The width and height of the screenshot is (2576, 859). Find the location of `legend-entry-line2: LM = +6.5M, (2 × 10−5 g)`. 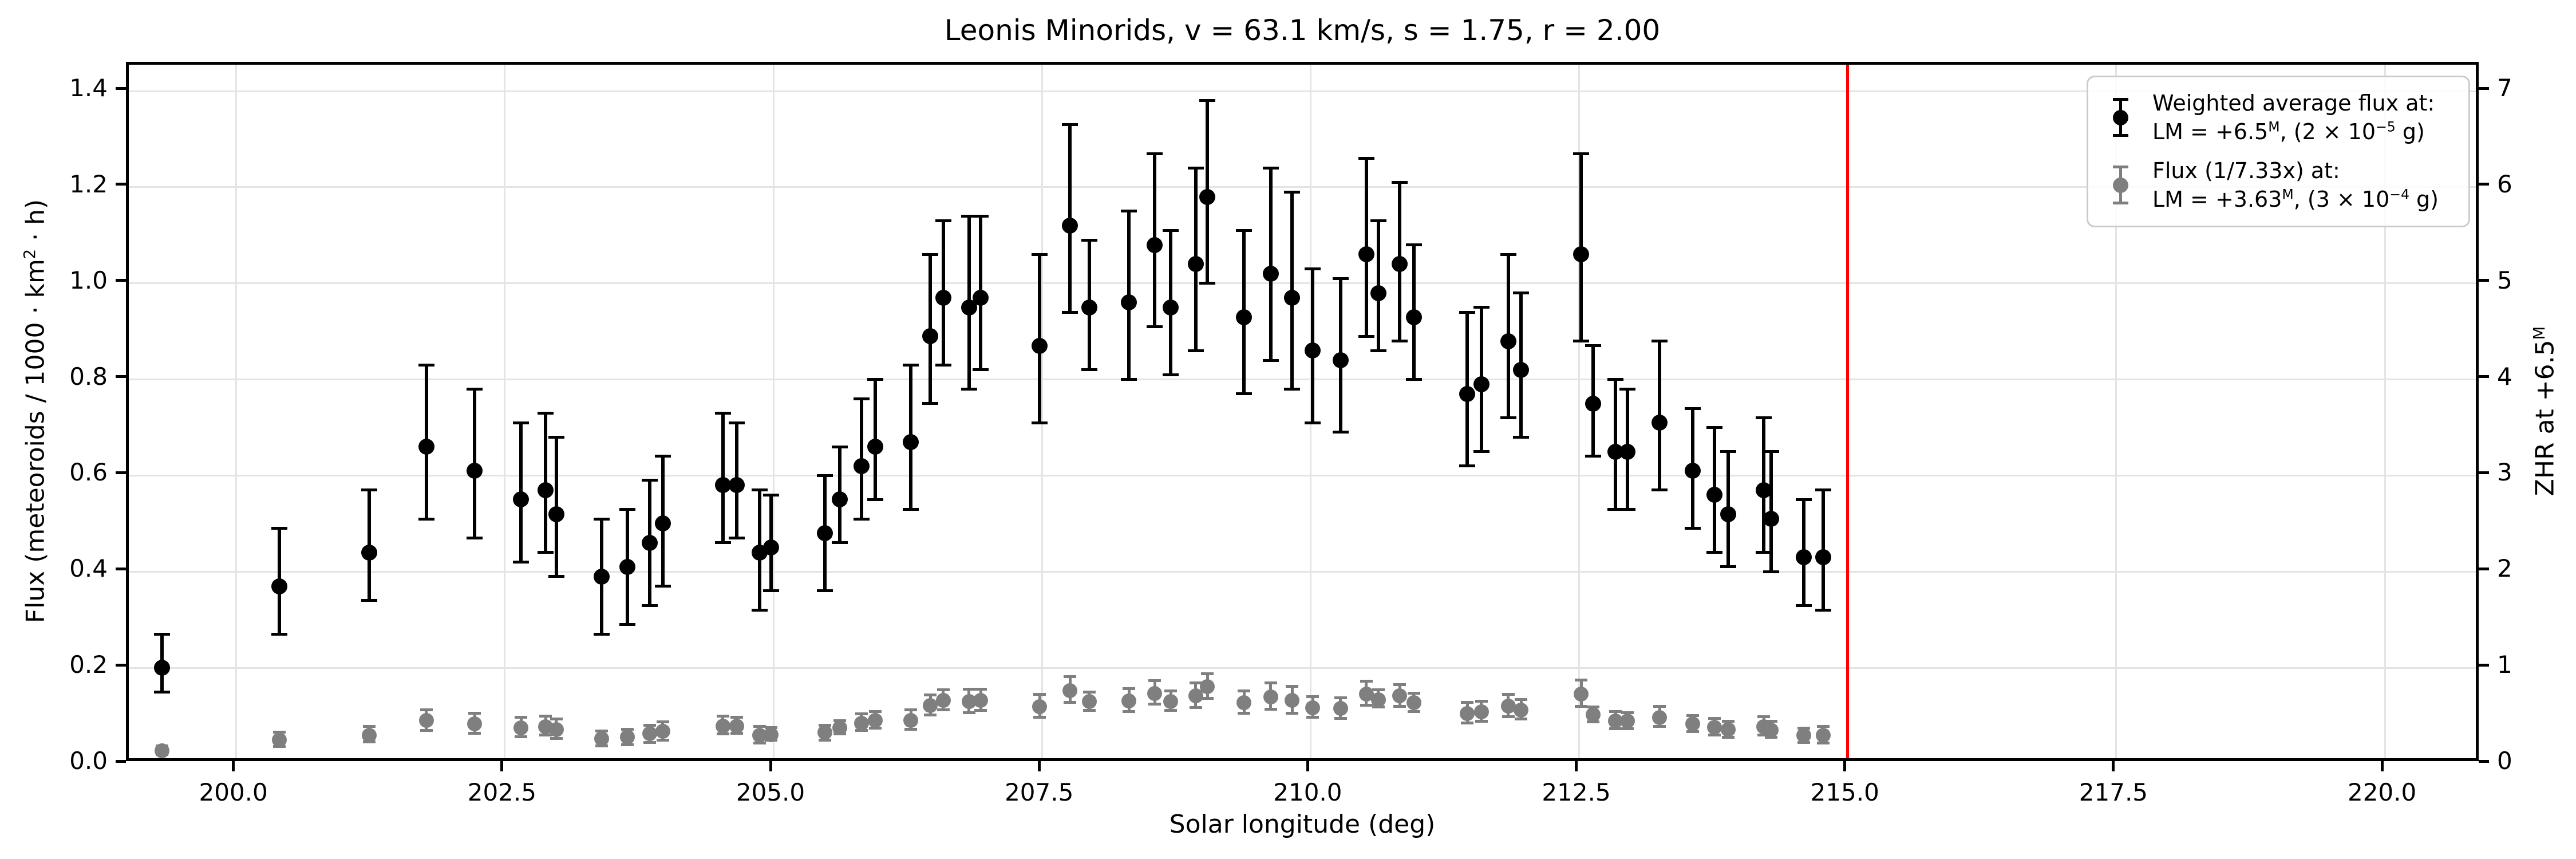

legend-entry-line2: LM = +6.5M, (2 × 10−5 g) is located at coordinates (2288, 132).